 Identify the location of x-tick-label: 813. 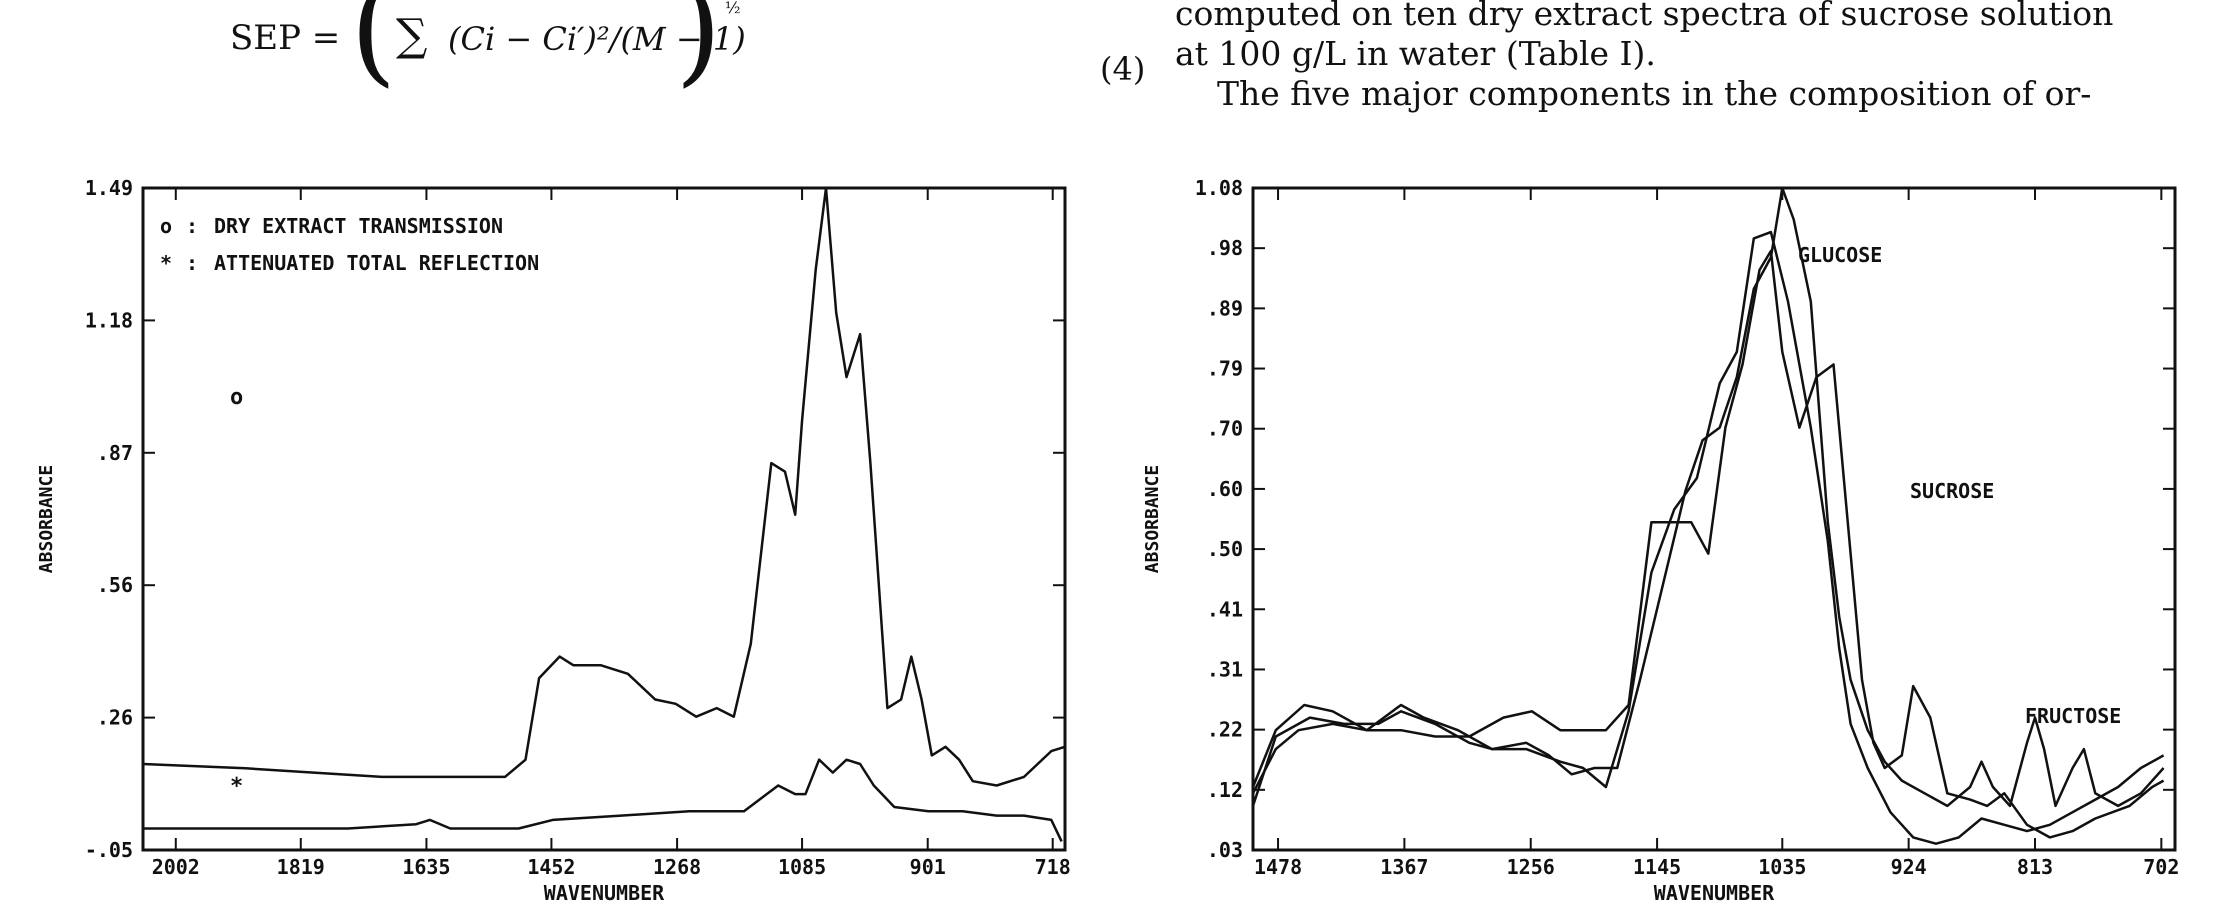
(2035, 867).